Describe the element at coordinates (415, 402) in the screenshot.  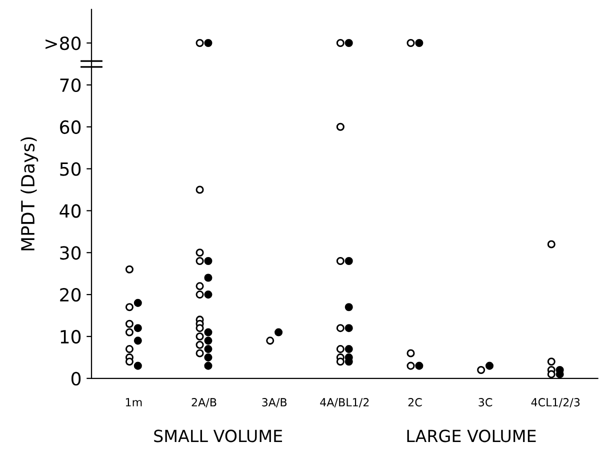
I see `x-tick-label: 2C` at that location.